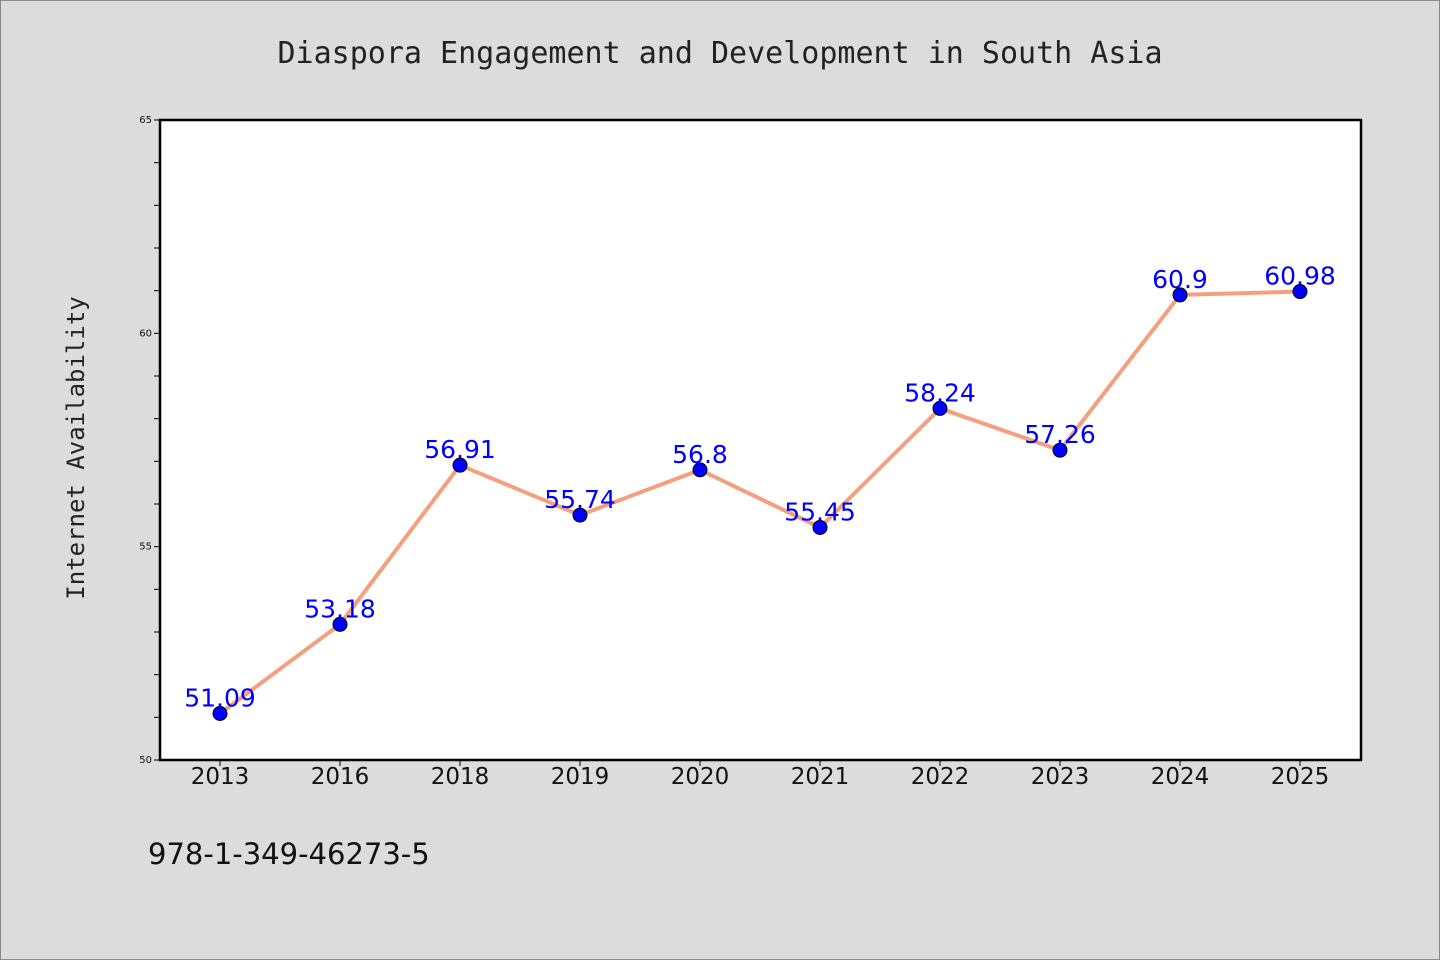 This screenshot has width=1440, height=960. I want to click on x-tick-label: 2023, so click(1060, 777).